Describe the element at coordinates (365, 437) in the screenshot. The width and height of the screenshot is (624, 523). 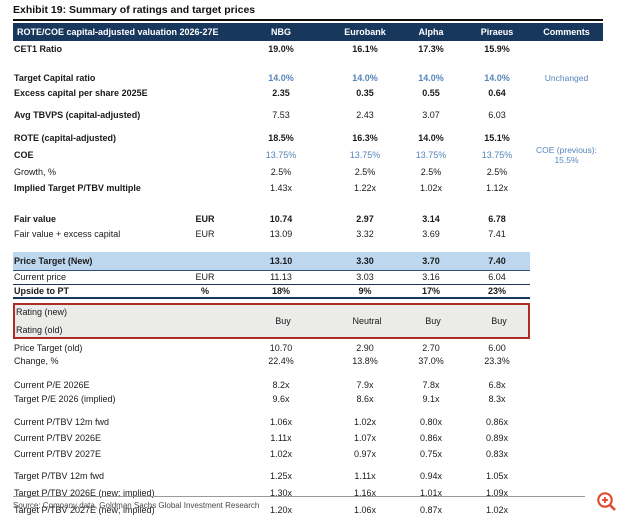
I see `value-cell: 1.07x` at that location.